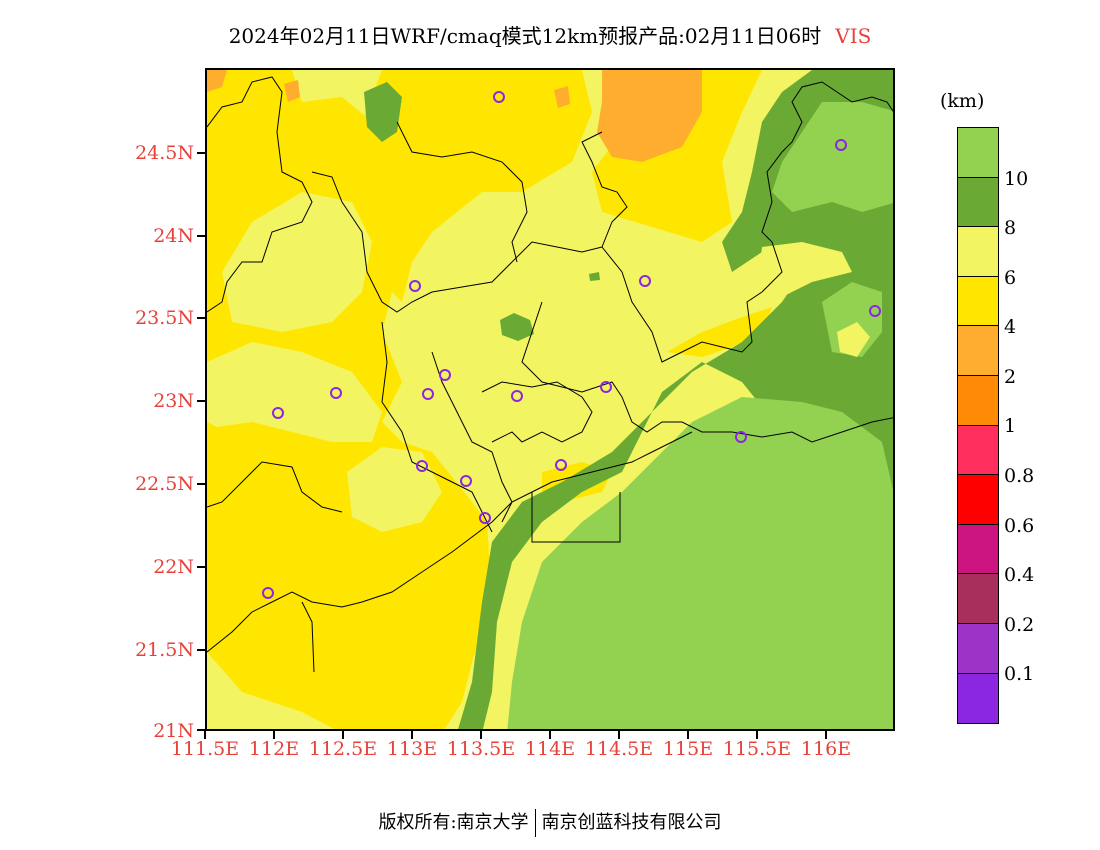 Image resolution: width=1100 pixels, height=850 pixels. I want to click on lat-label: 22.5N, so click(164, 484).